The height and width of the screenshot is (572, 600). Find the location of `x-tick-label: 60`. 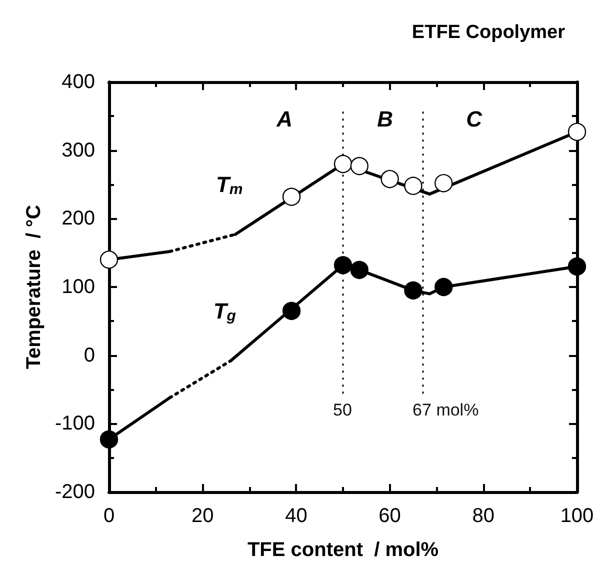

x-tick-label: 60 is located at coordinates (389, 516).